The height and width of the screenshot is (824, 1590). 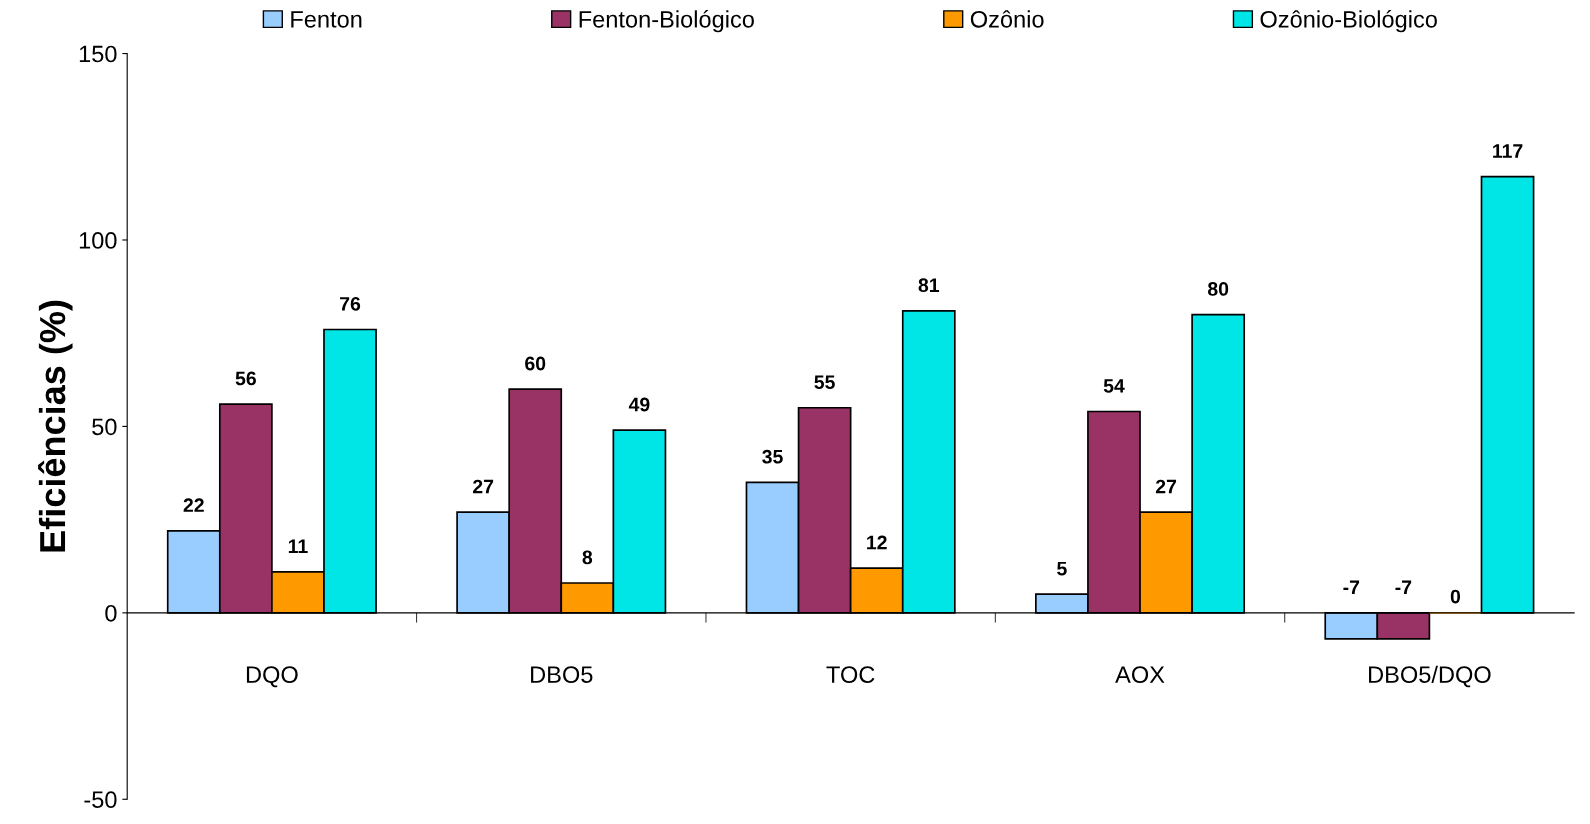 What do you see at coordinates (1348, 21) in the screenshot?
I see `legend-label: Ozônio-Biológico` at bounding box center [1348, 21].